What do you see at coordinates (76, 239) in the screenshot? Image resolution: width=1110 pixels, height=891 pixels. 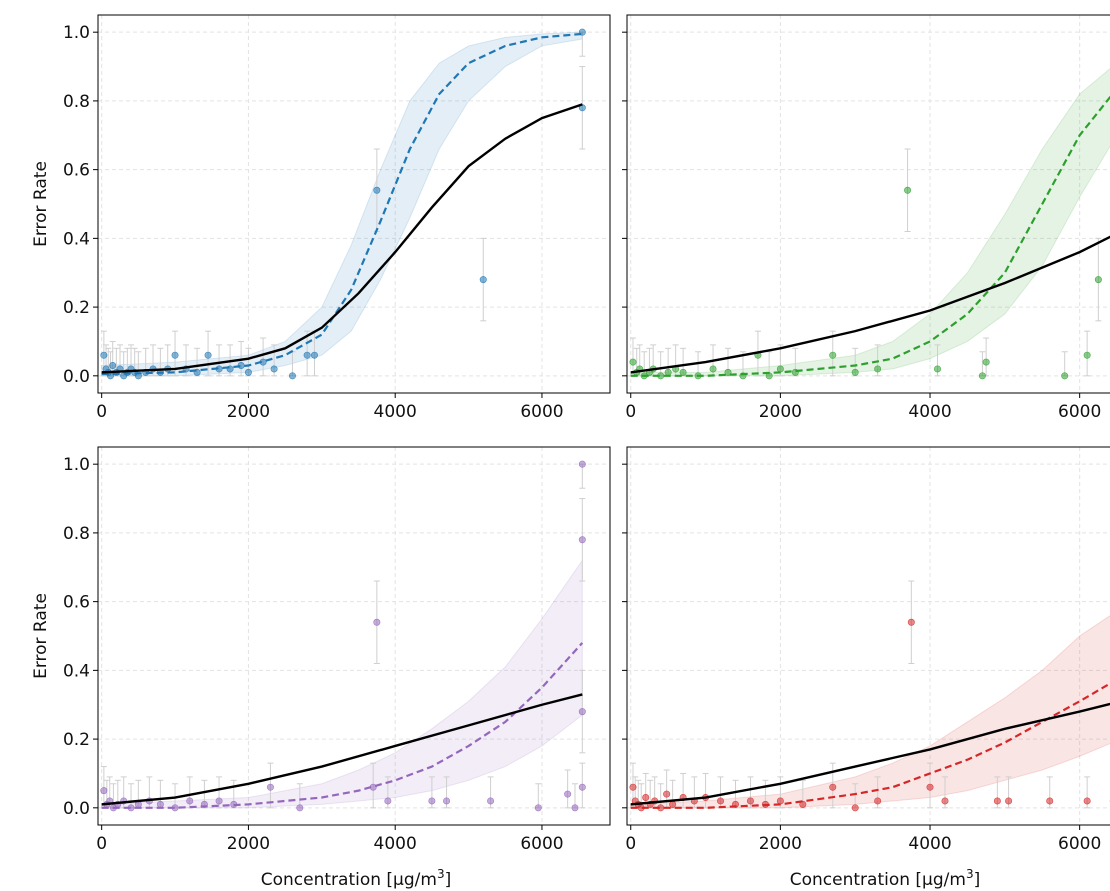 I see `y-tick-label: 0.4` at bounding box center [76, 239].